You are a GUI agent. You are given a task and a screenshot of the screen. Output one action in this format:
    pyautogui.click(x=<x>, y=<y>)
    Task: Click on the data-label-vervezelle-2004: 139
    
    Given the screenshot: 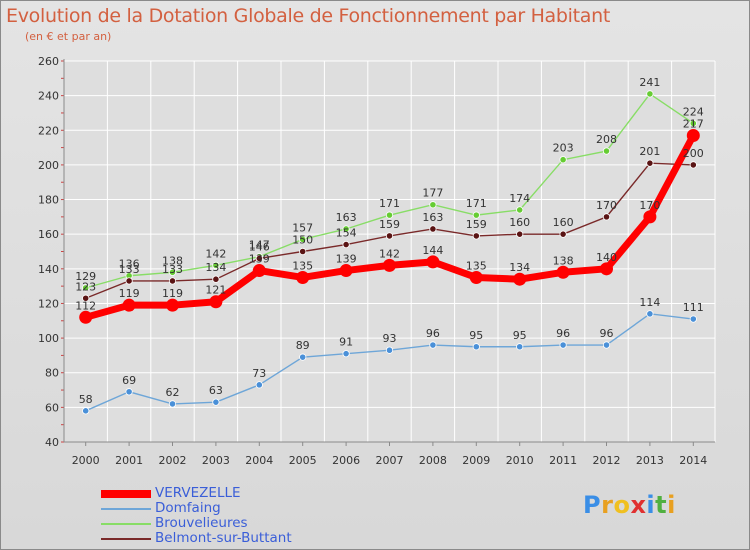 What is the action you would take?
    pyautogui.click(x=259, y=259)
    